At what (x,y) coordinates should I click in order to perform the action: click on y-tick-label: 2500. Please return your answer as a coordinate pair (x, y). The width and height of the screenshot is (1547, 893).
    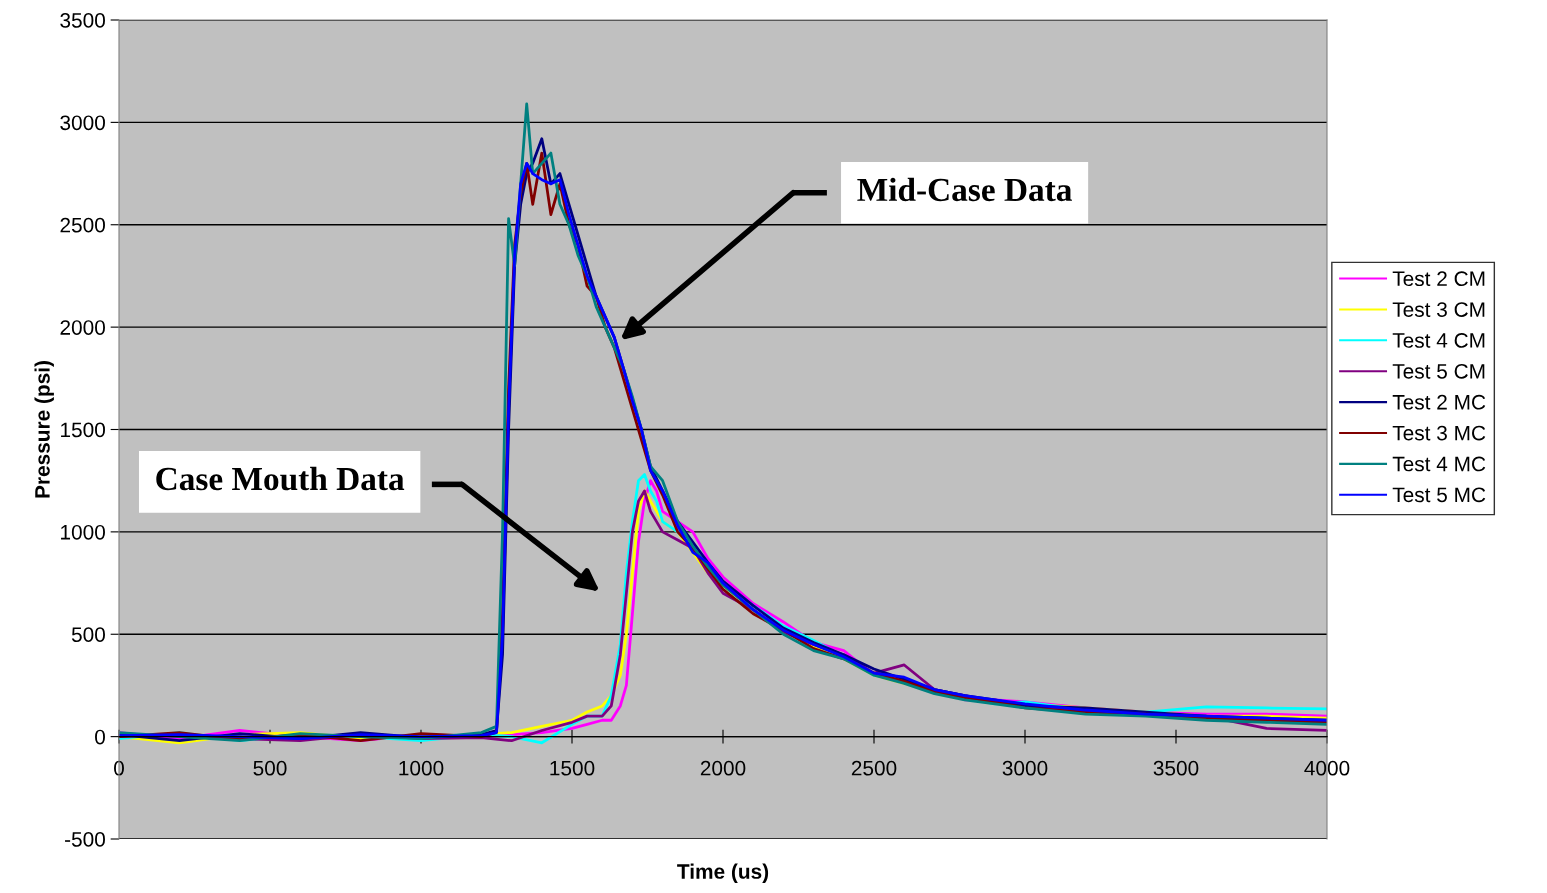
    Looking at the image, I should click on (82, 225).